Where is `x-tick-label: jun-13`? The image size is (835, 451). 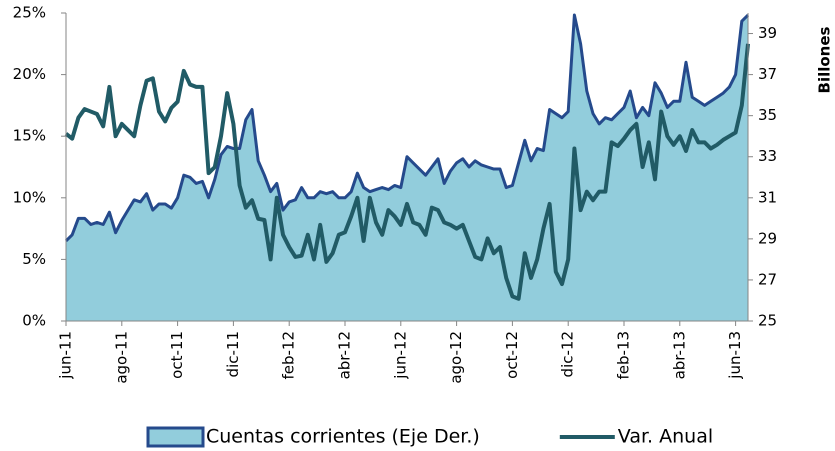
x-tick-label: jun-13 is located at coordinates (735, 355).